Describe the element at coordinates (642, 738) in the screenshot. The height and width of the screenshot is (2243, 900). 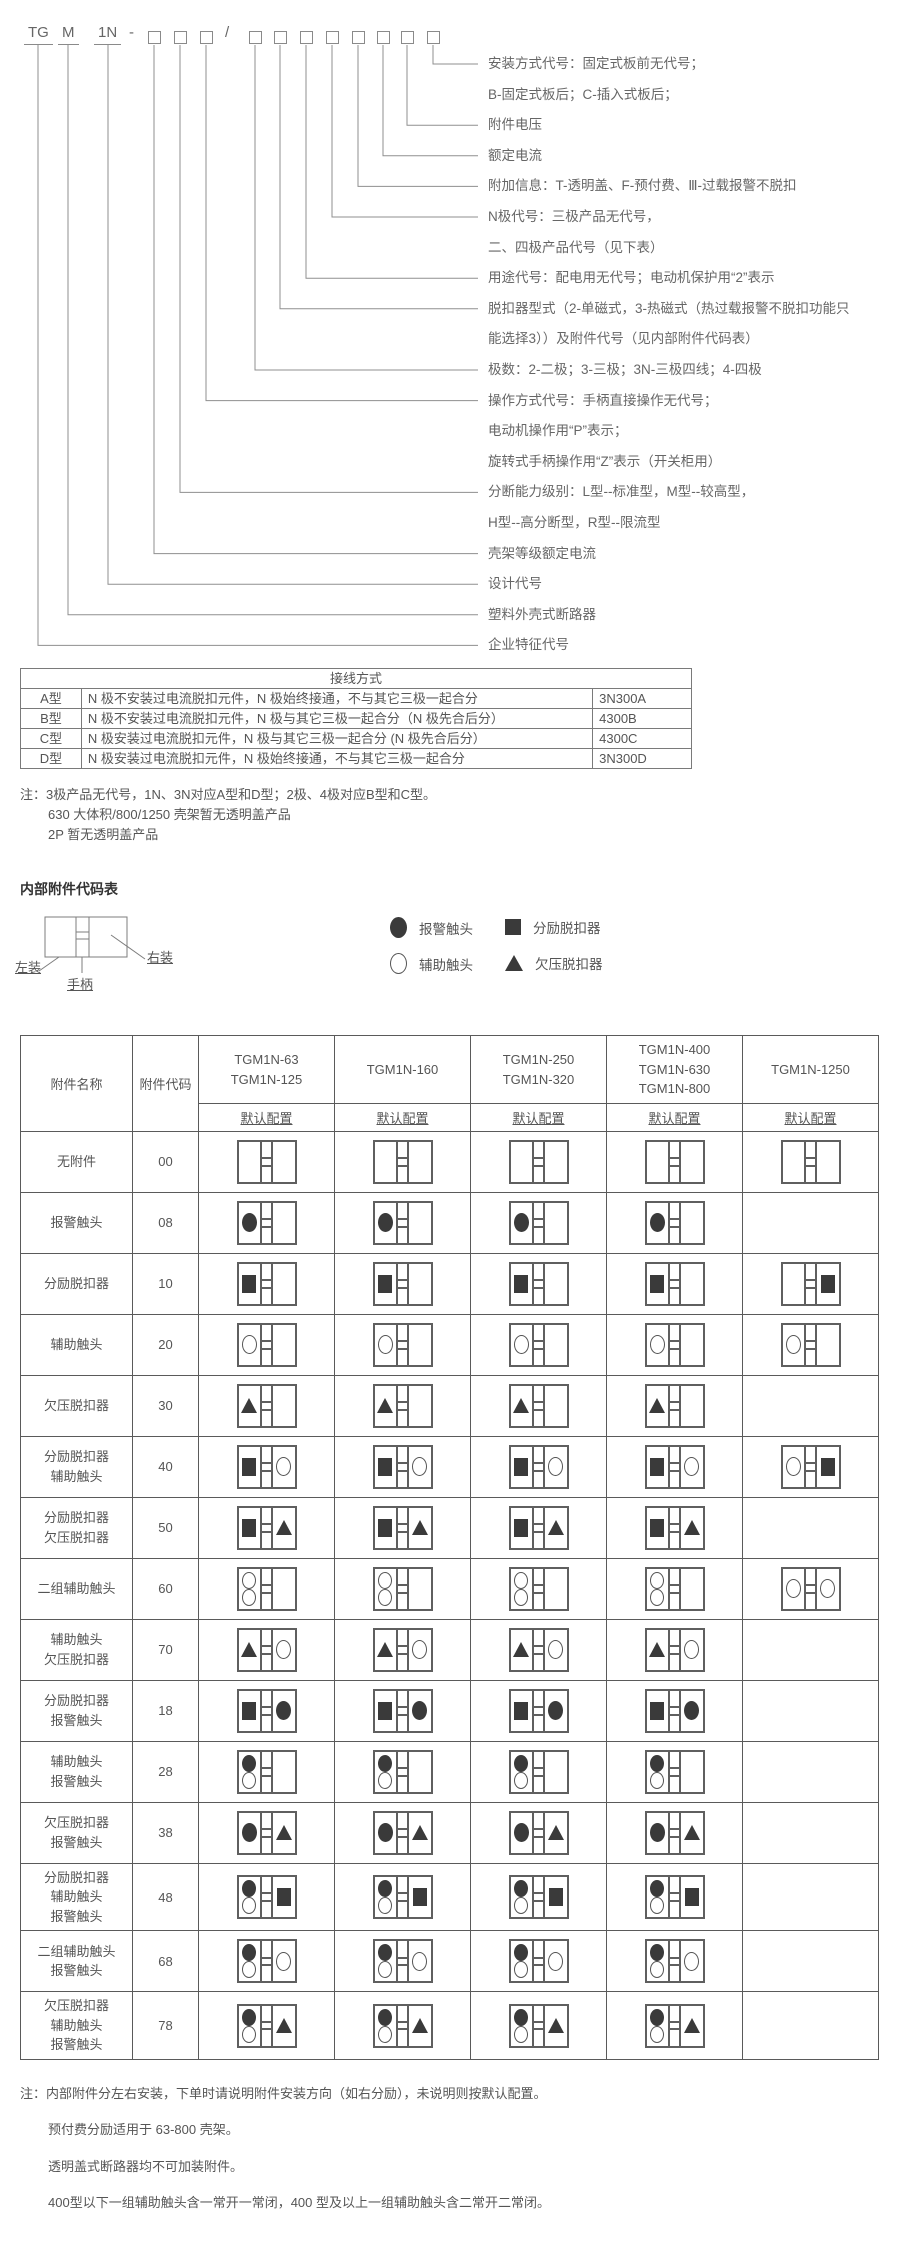
I see `wiring-code: 4300C` at that location.